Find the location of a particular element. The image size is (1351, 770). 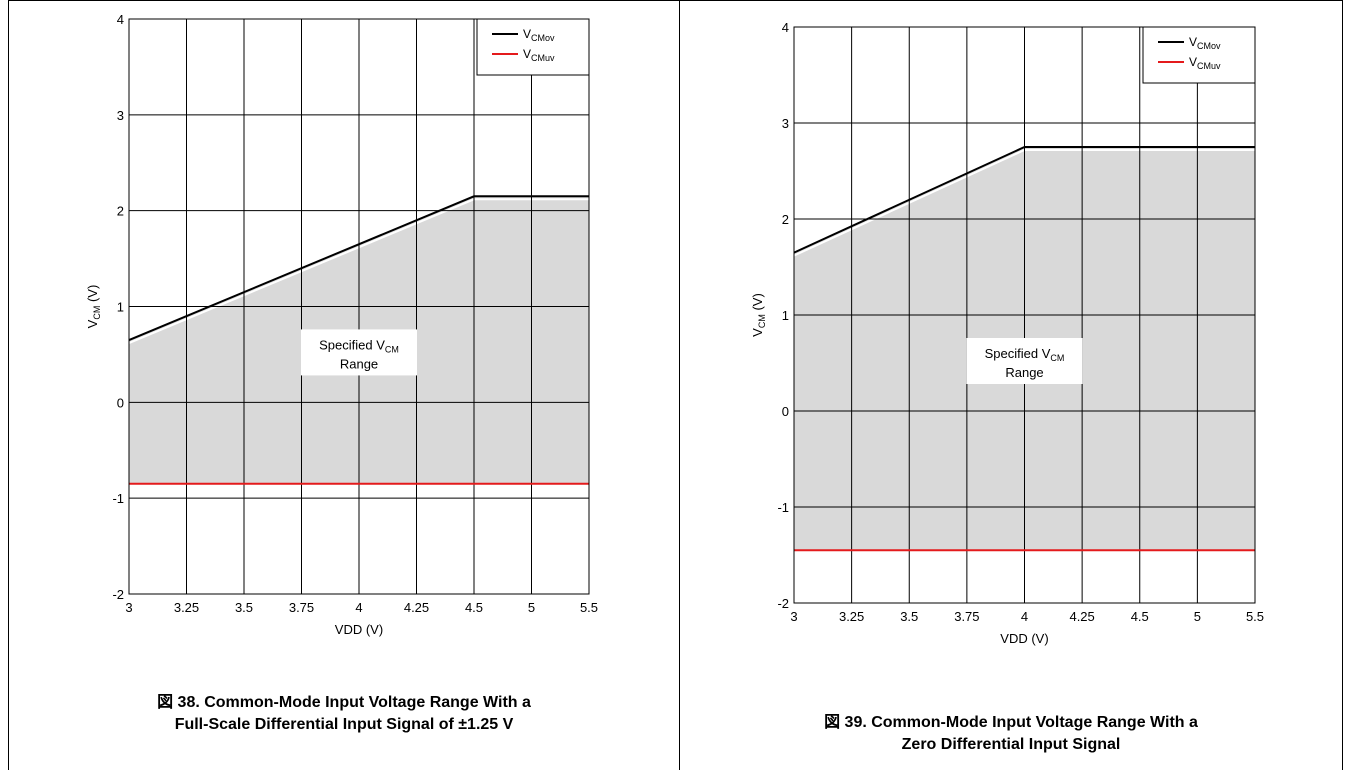

frame-right-border is located at coordinates (1342, 385).